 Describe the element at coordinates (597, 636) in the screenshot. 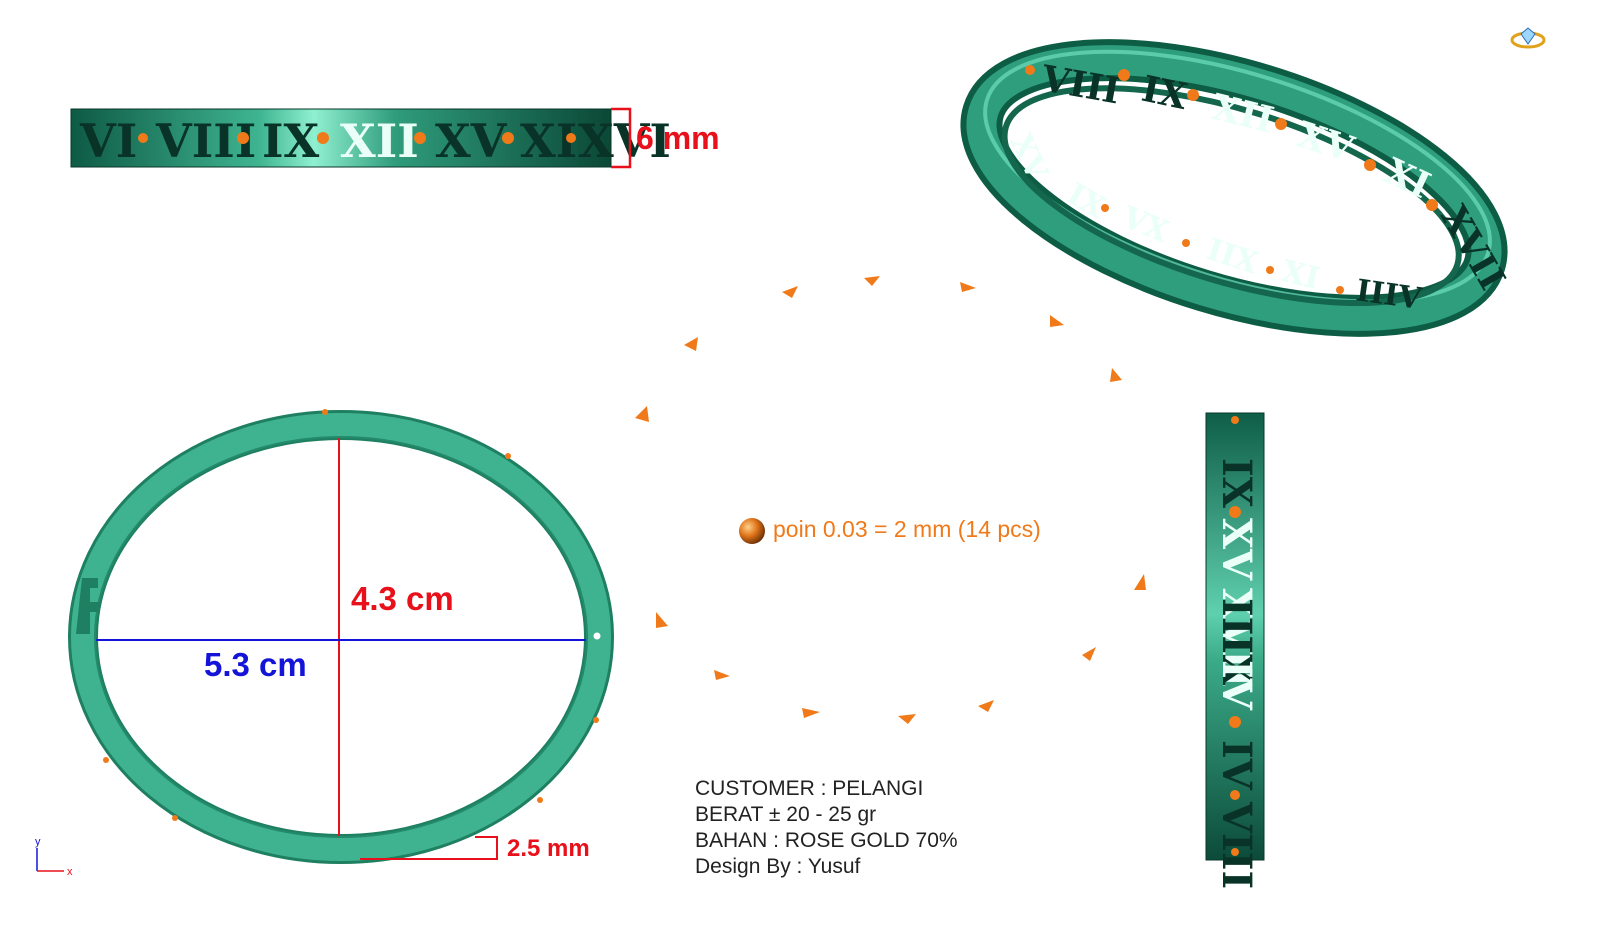

I see `clasp-pin` at that location.